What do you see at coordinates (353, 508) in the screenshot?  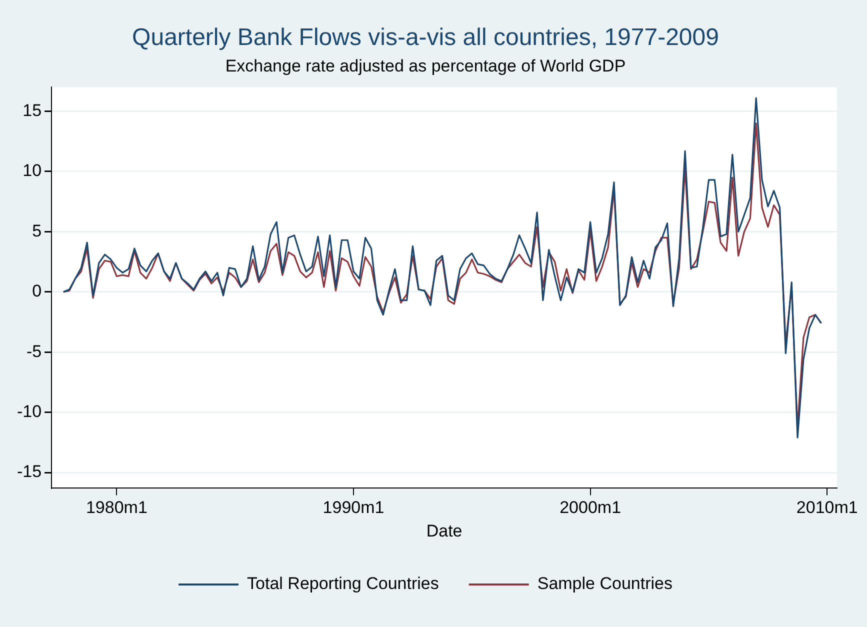 I see `x-tick-label: 1990m1` at bounding box center [353, 508].